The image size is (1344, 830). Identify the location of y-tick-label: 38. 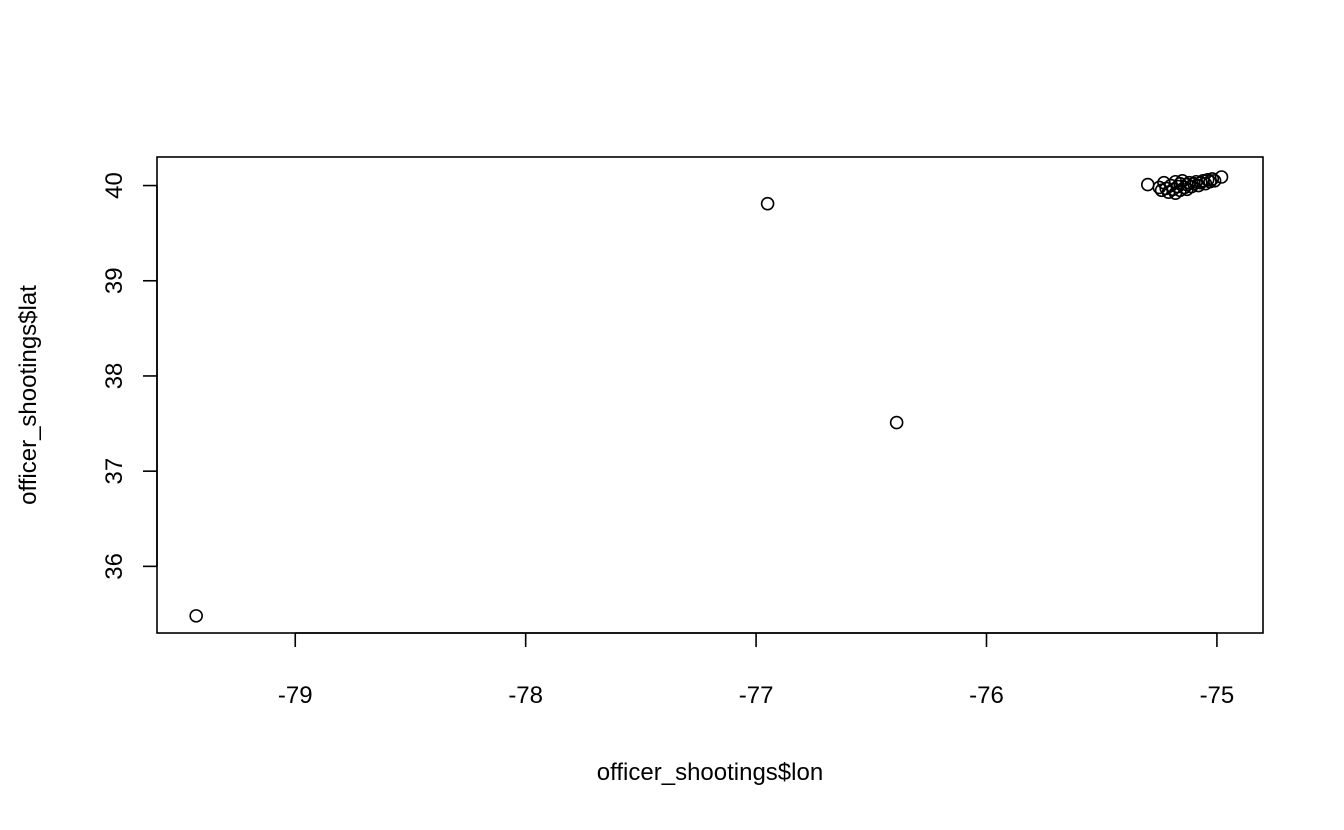
(114, 376).